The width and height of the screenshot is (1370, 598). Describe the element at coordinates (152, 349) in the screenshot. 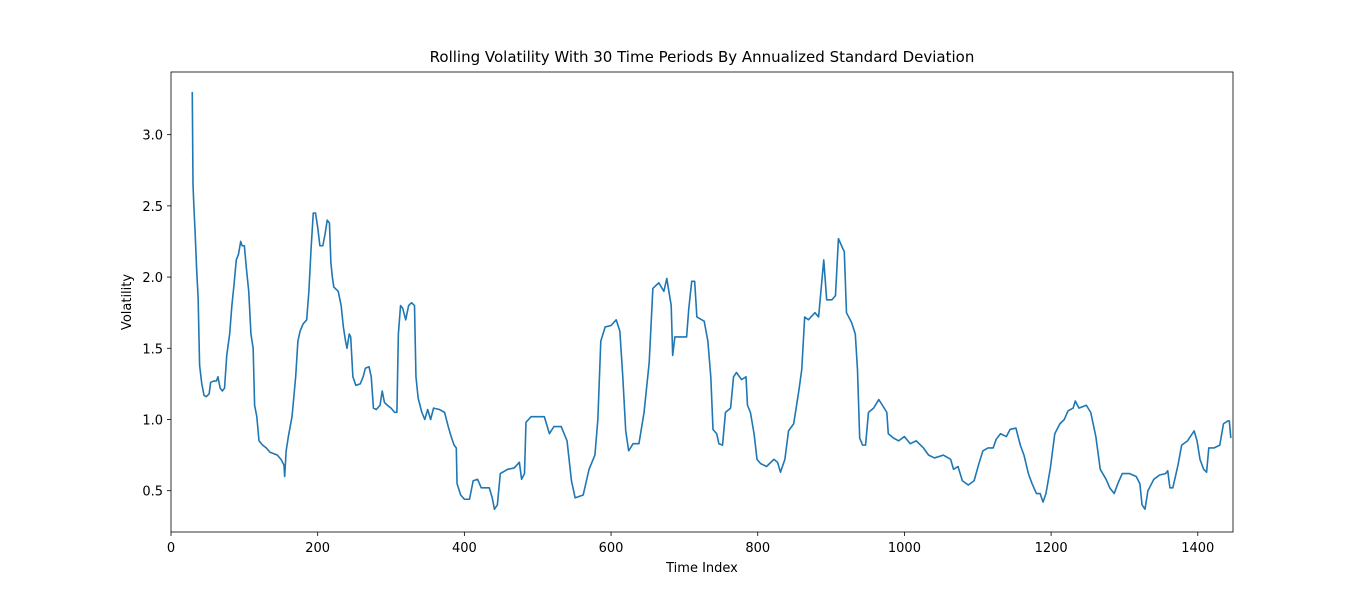

I see `y-tick-label: 1.5` at that location.